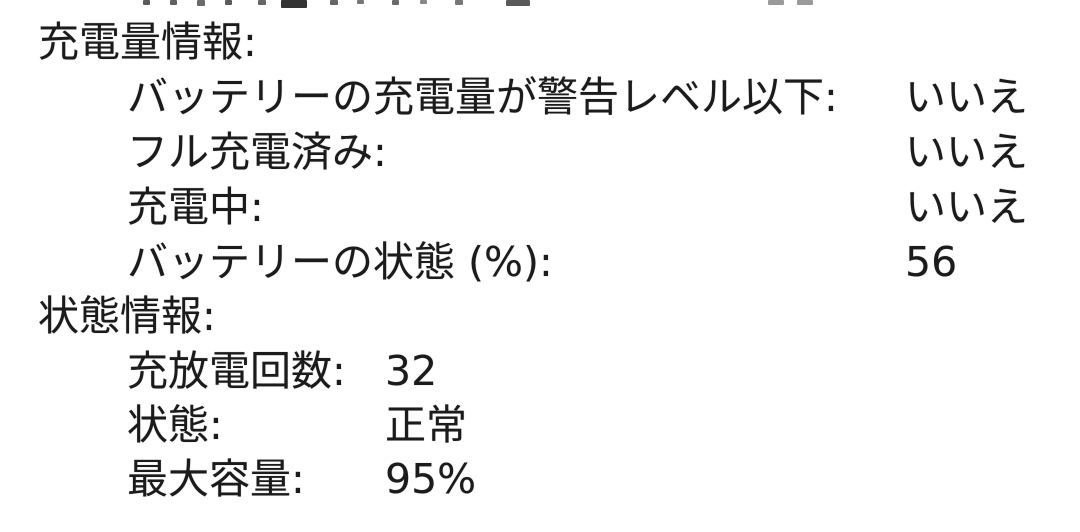  What do you see at coordinates (482, 97) in the screenshot?
I see `label-warning-level: バッテリーの充電量が警告レベル以下:` at bounding box center [482, 97].